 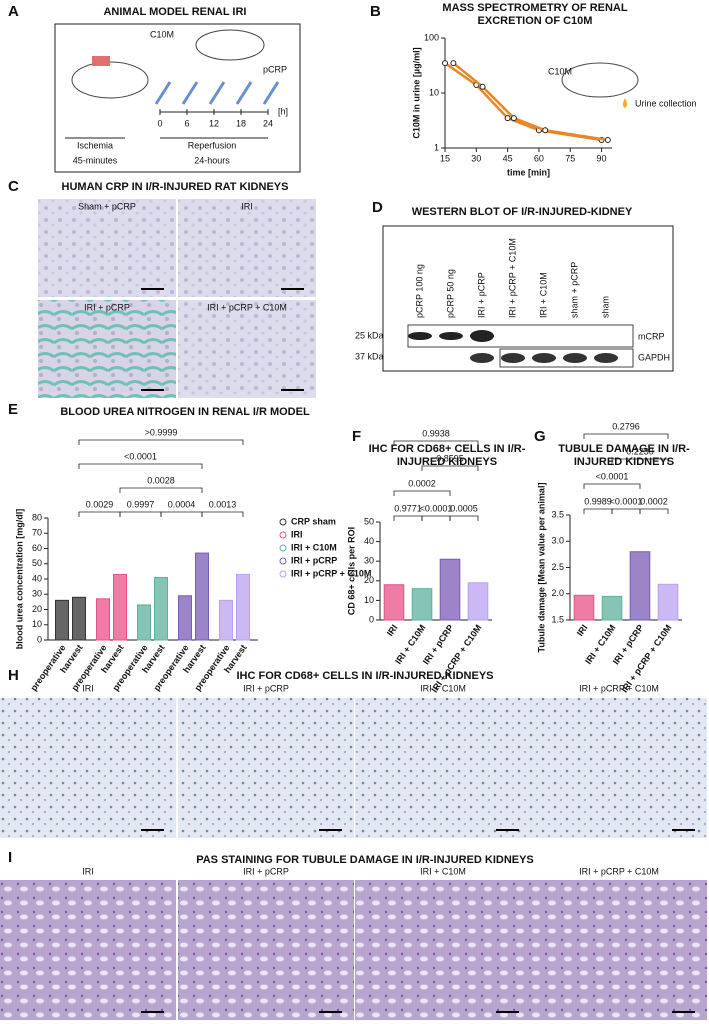 What do you see at coordinates (443, 688) in the screenshot?
I see `image-label: IRI + C10M` at bounding box center [443, 688].